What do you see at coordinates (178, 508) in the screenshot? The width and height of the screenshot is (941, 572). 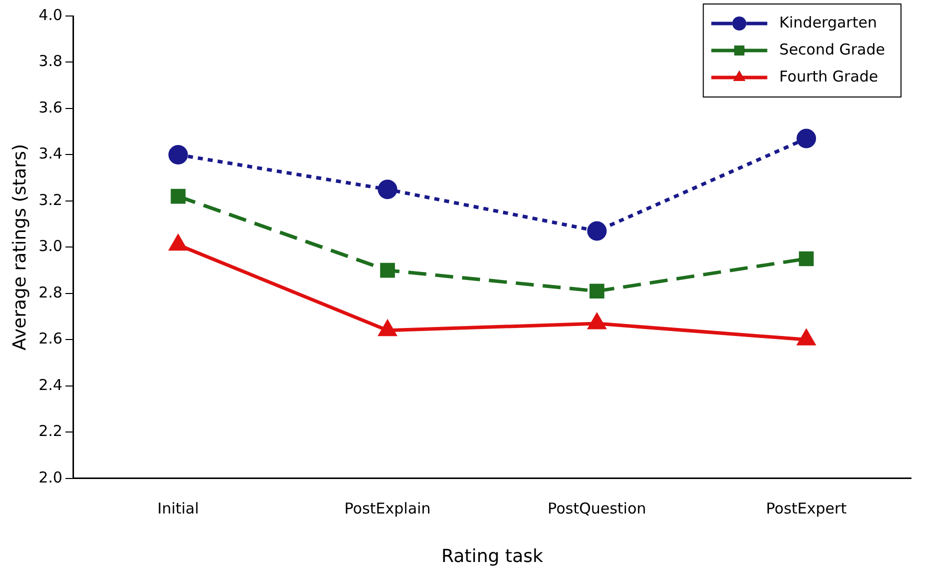 I see `x-tick-label: Initial` at bounding box center [178, 508].